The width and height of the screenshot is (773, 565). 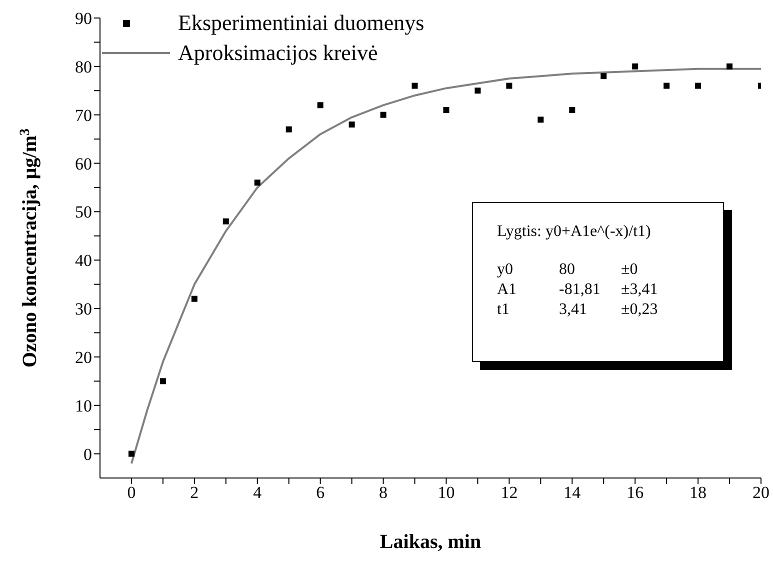 What do you see at coordinates (640, 290) in the screenshot?
I see `annotation: ±3,41` at bounding box center [640, 290].